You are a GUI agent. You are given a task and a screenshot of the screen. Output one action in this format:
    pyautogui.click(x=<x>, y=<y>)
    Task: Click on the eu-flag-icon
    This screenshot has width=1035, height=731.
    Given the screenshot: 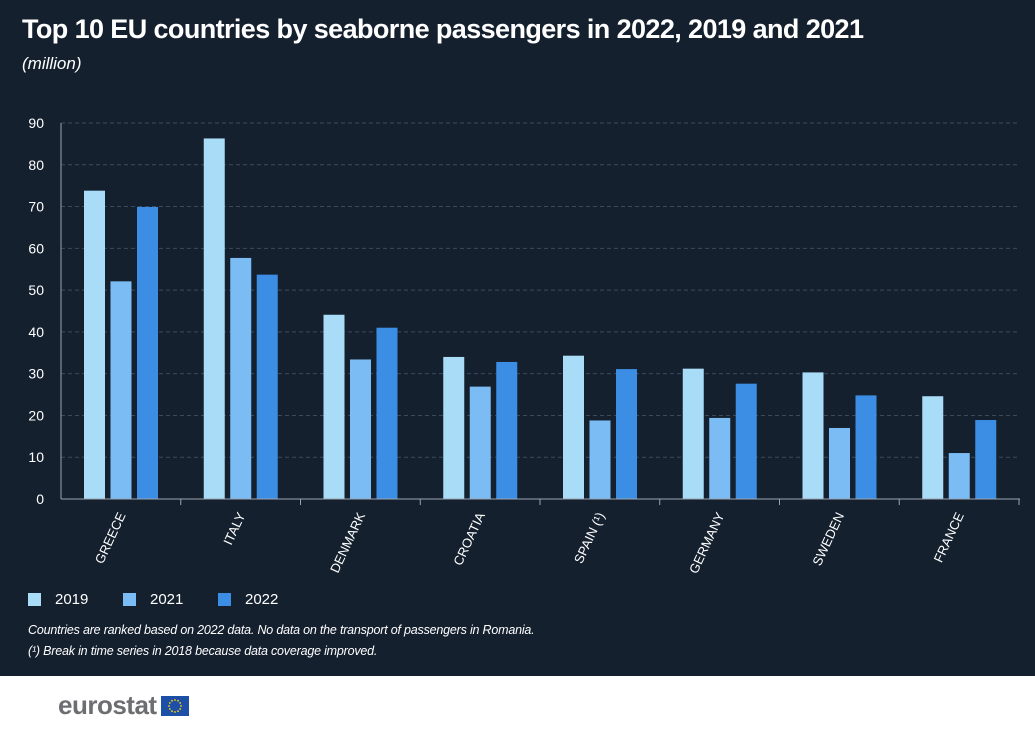 What is the action you would take?
    pyautogui.click(x=174, y=705)
    